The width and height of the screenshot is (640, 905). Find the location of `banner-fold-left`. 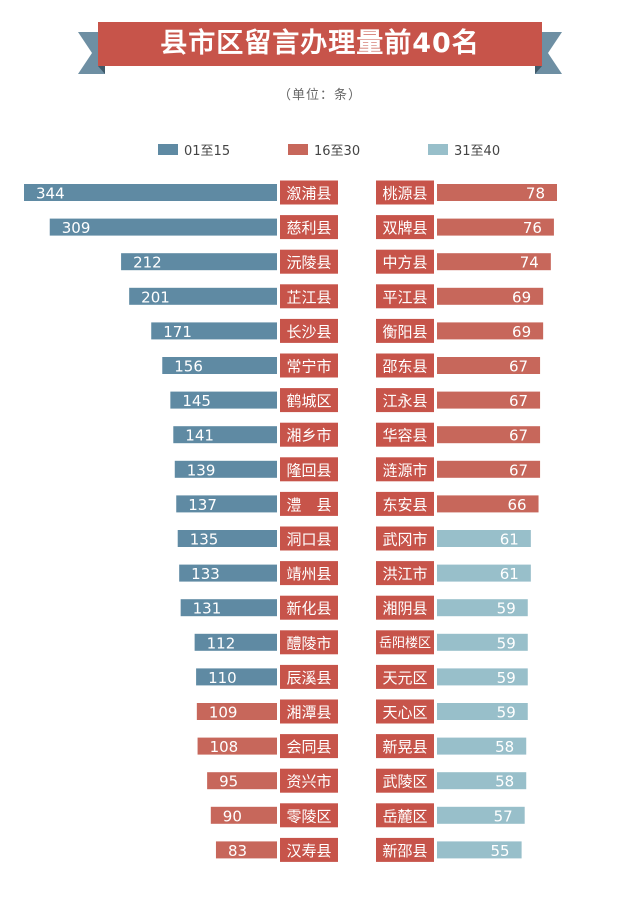

banner-fold-left is located at coordinates (101, 70).